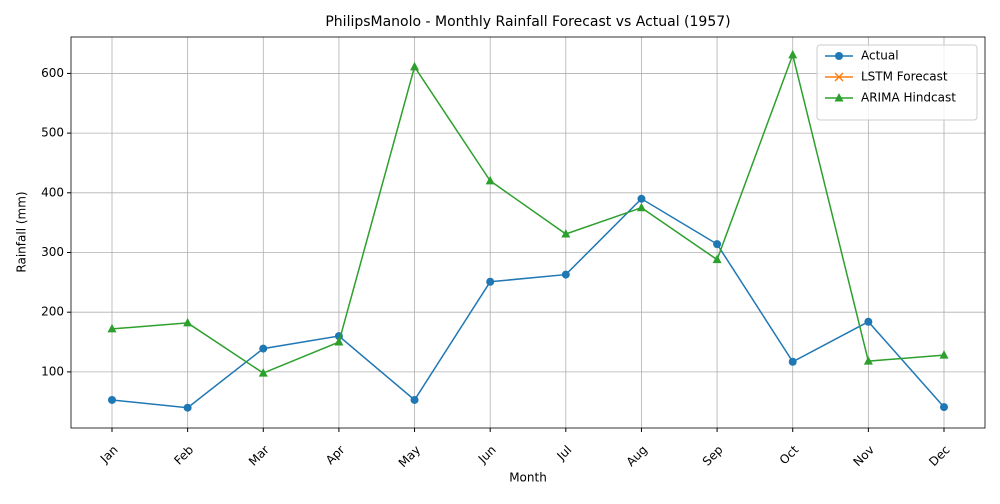 The width and height of the screenshot is (1000, 504). I want to click on legend-label: ARIMA Hindcast, so click(908, 98).